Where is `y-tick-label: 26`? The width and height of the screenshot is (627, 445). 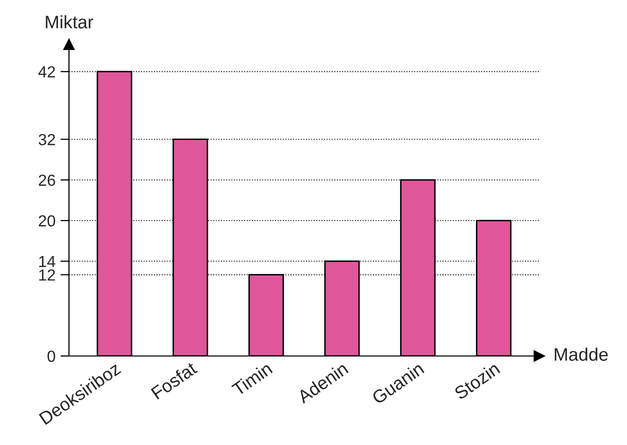
y-tick-label: 26 is located at coordinates (47, 180).